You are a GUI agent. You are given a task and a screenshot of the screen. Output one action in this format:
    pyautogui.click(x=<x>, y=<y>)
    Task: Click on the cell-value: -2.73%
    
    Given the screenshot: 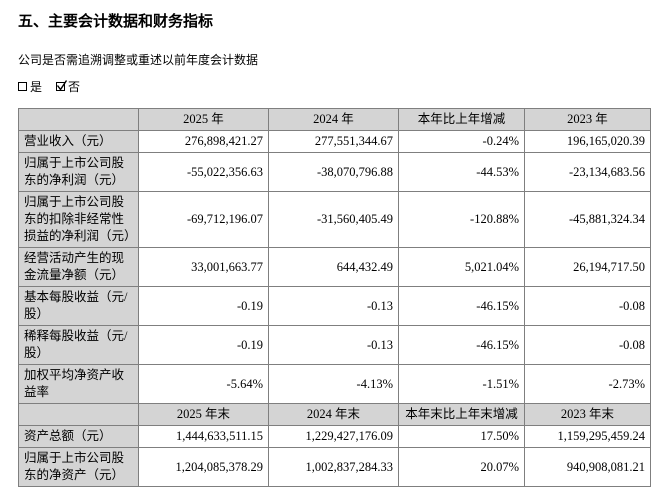 What is the action you would take?
    pyautogui.click(x=587, y=384)
    